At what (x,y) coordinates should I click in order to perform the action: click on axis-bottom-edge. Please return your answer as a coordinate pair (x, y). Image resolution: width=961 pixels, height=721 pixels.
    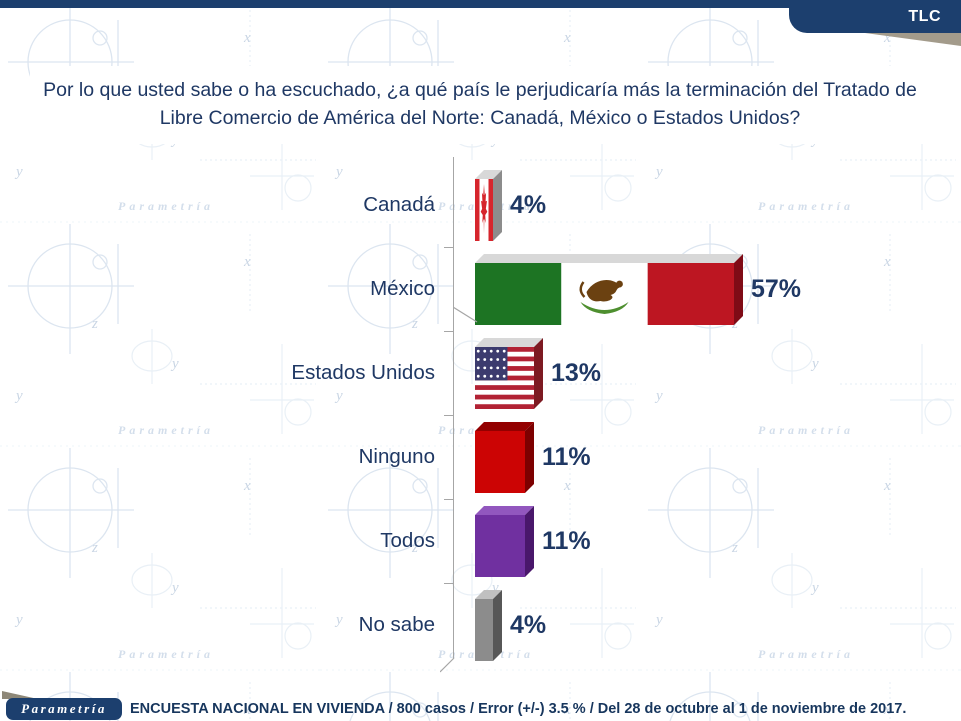
    Looking at the image, I should click on (447, 665).